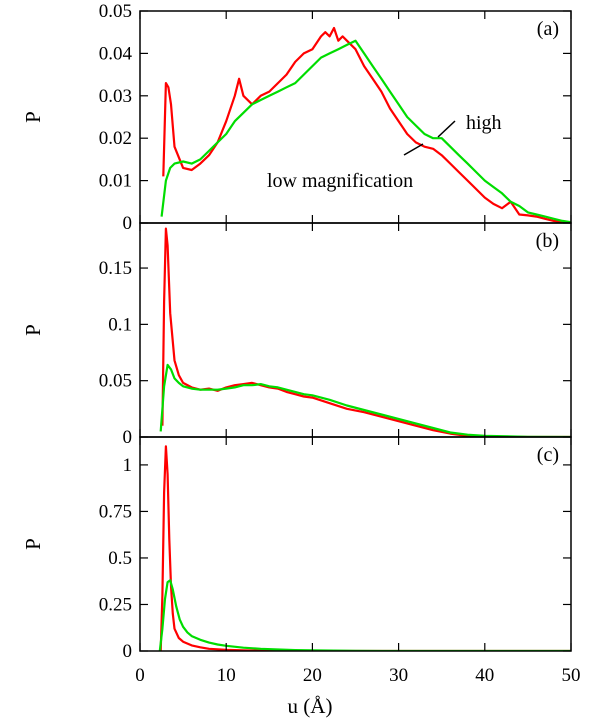  Describe the element at coordinates (548, 455) in the screenshot. I see `panel-label: (c)` at that location.